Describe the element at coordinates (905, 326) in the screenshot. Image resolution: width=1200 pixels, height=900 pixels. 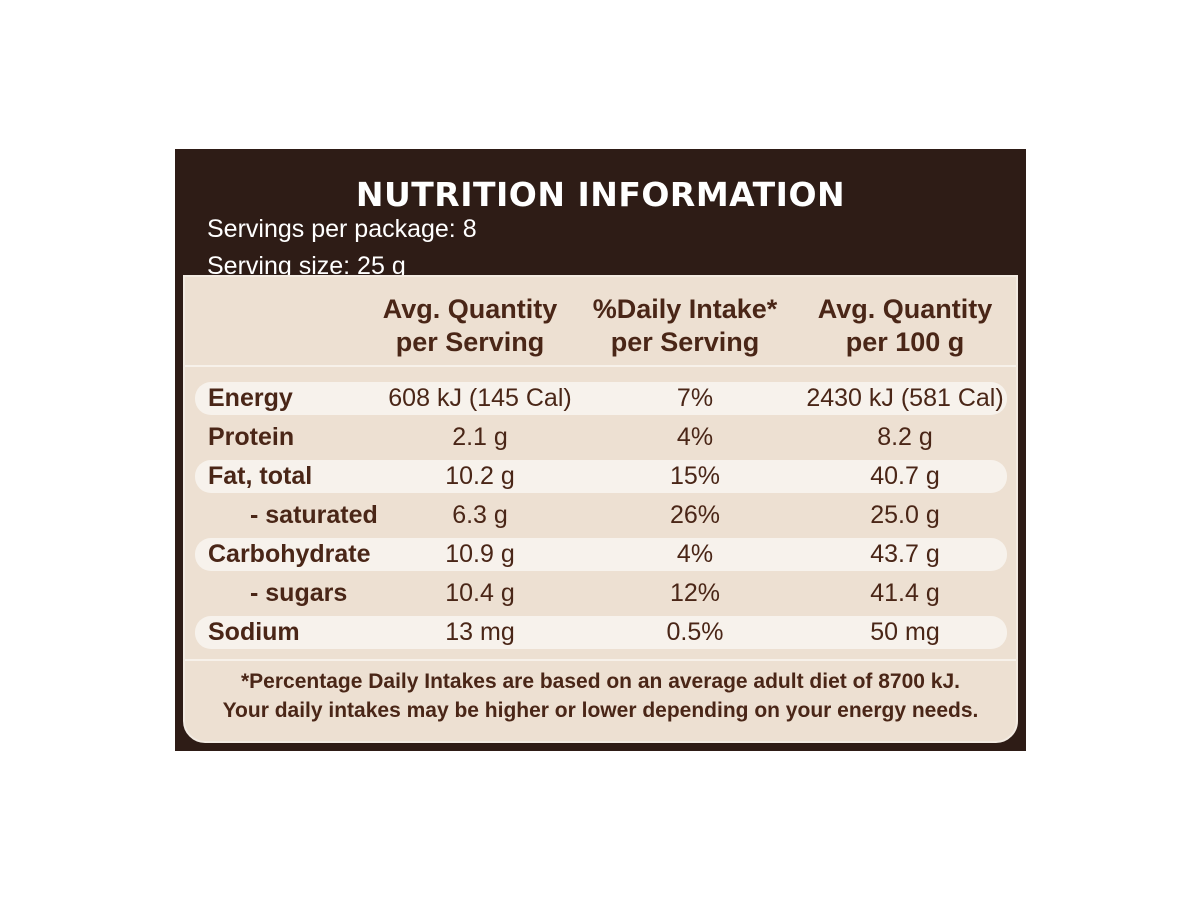
I see `column-heading-per-100g: Avg. Quantity per 100 g` at that location.